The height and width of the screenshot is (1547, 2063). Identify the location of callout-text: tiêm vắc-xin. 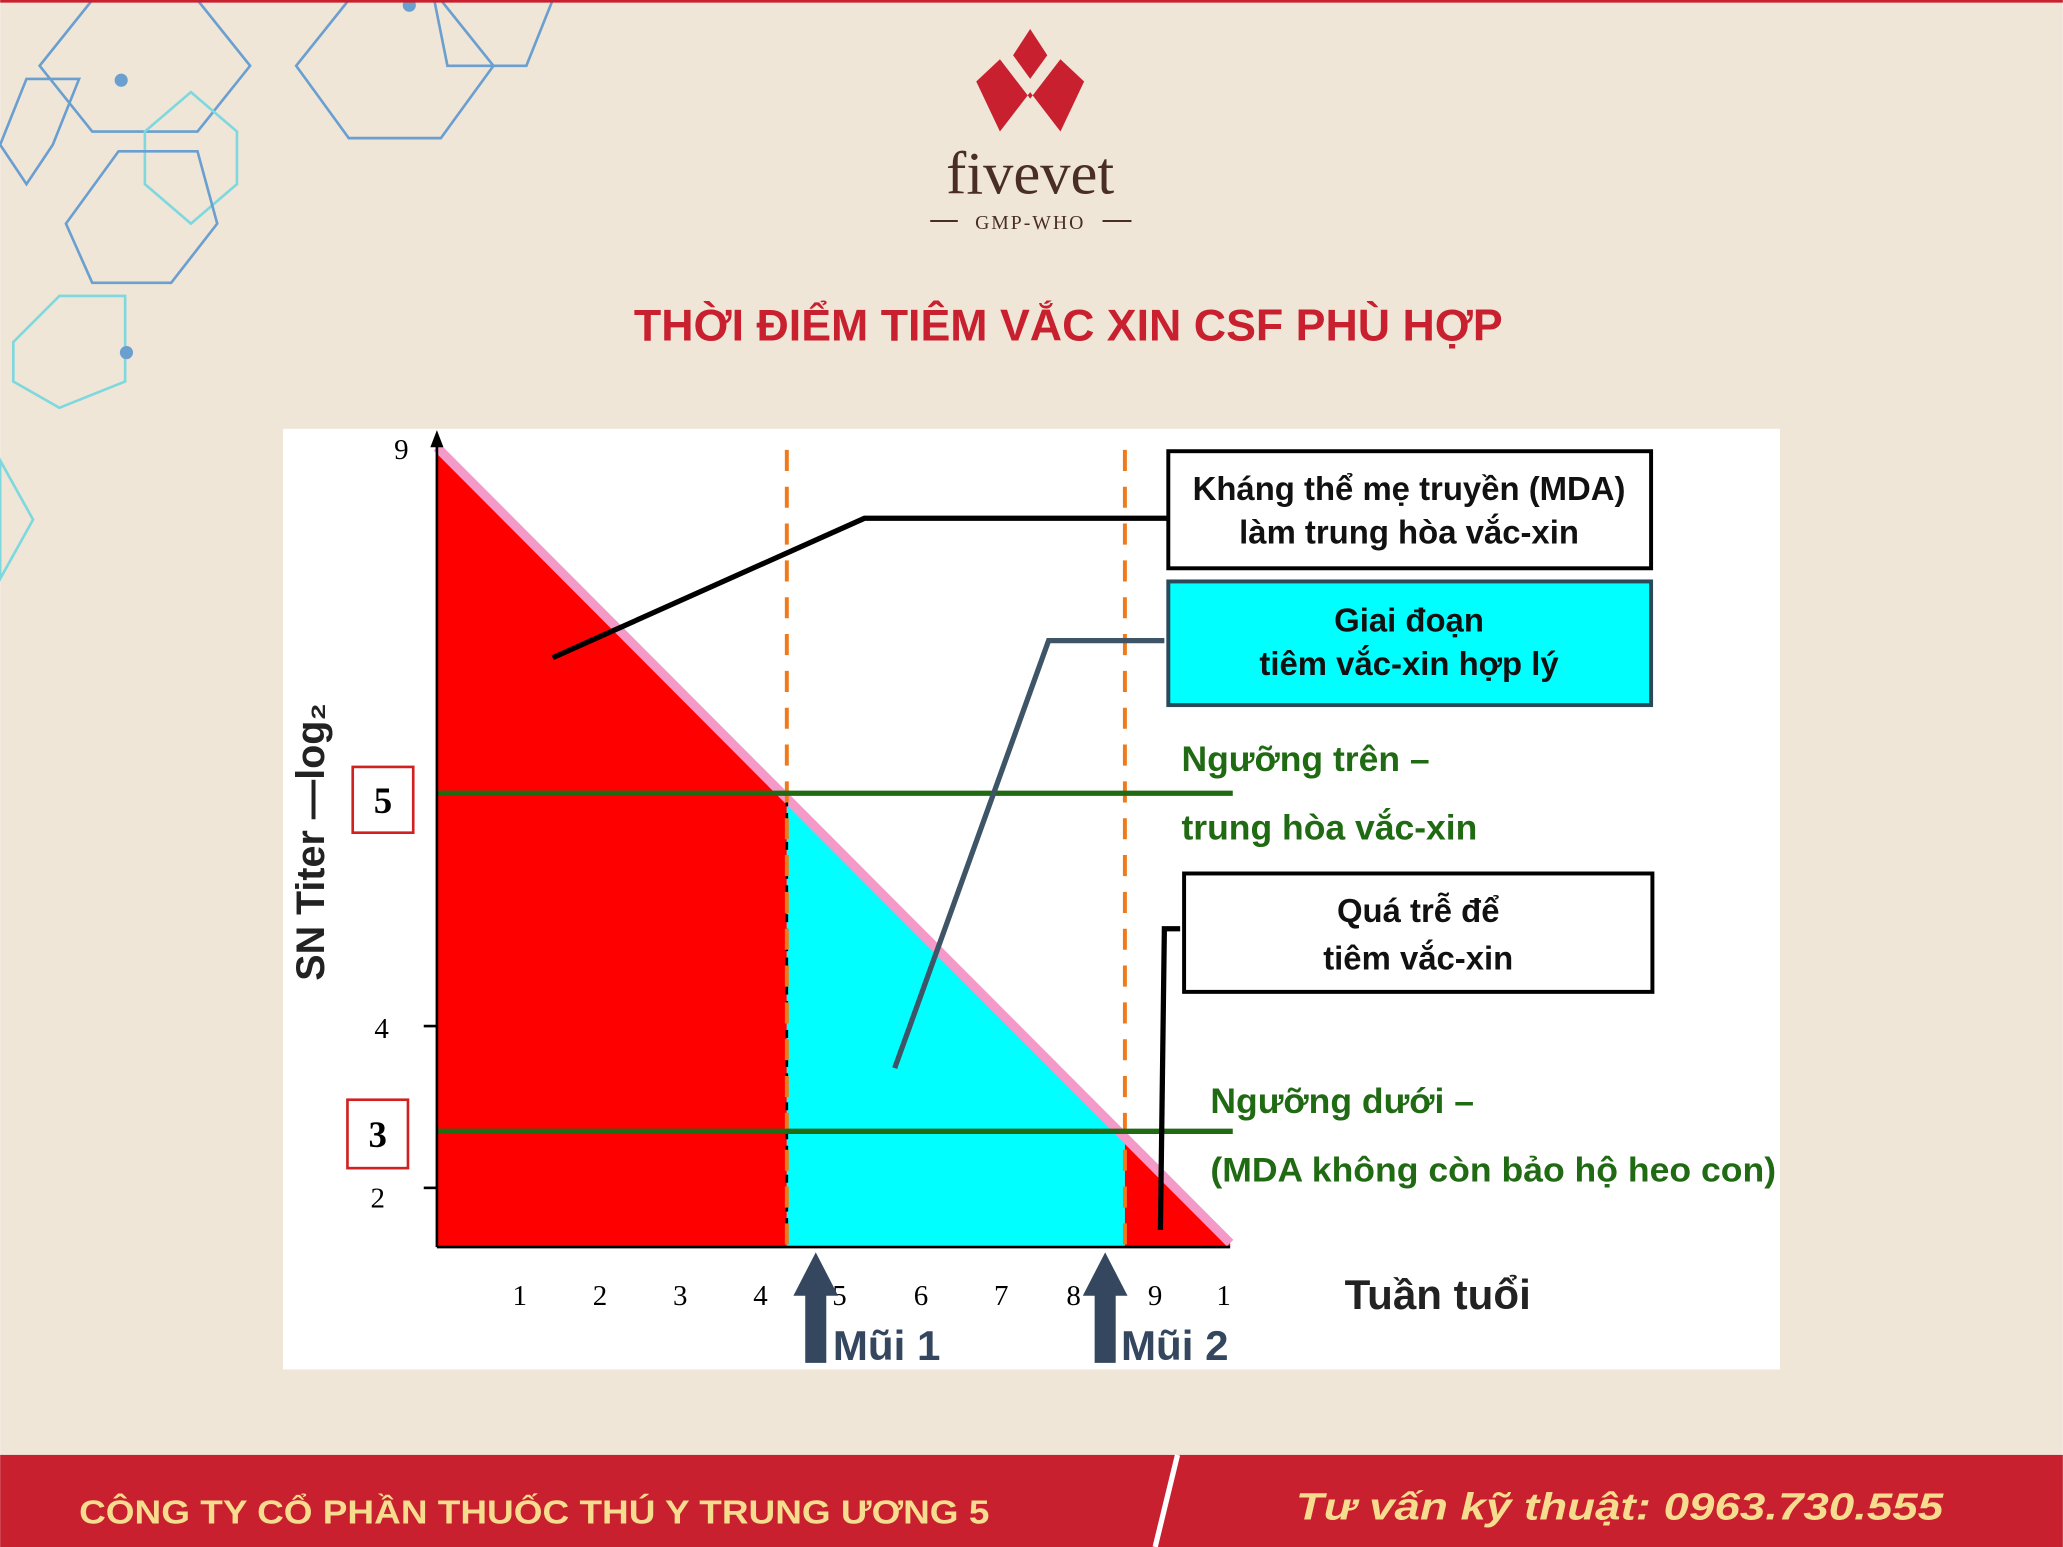
(1418, 958).